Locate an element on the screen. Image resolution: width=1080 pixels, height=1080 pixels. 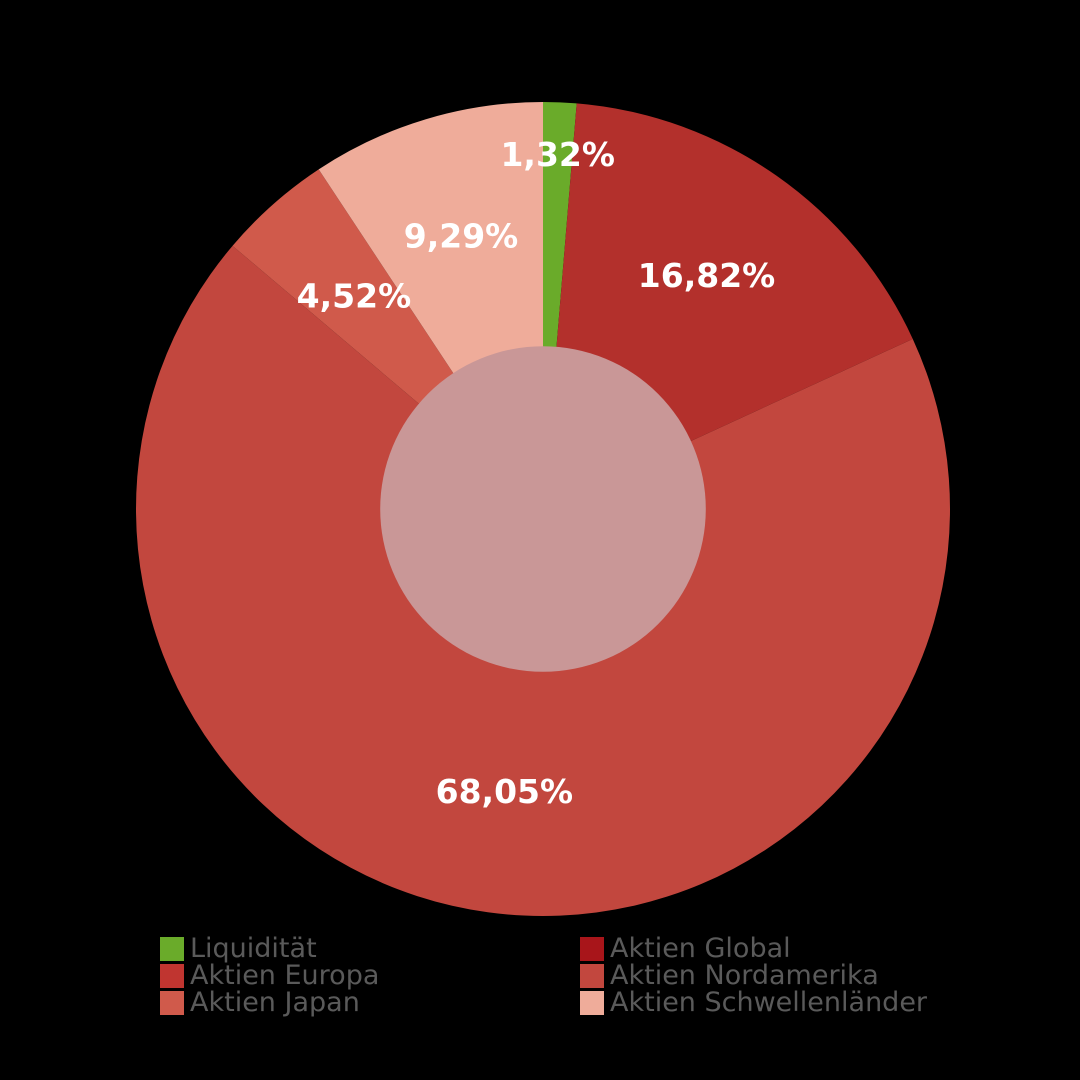
legend-left-column: Liquidität Aktien Europa Aktien Japan is located at coordinates (269, 975).